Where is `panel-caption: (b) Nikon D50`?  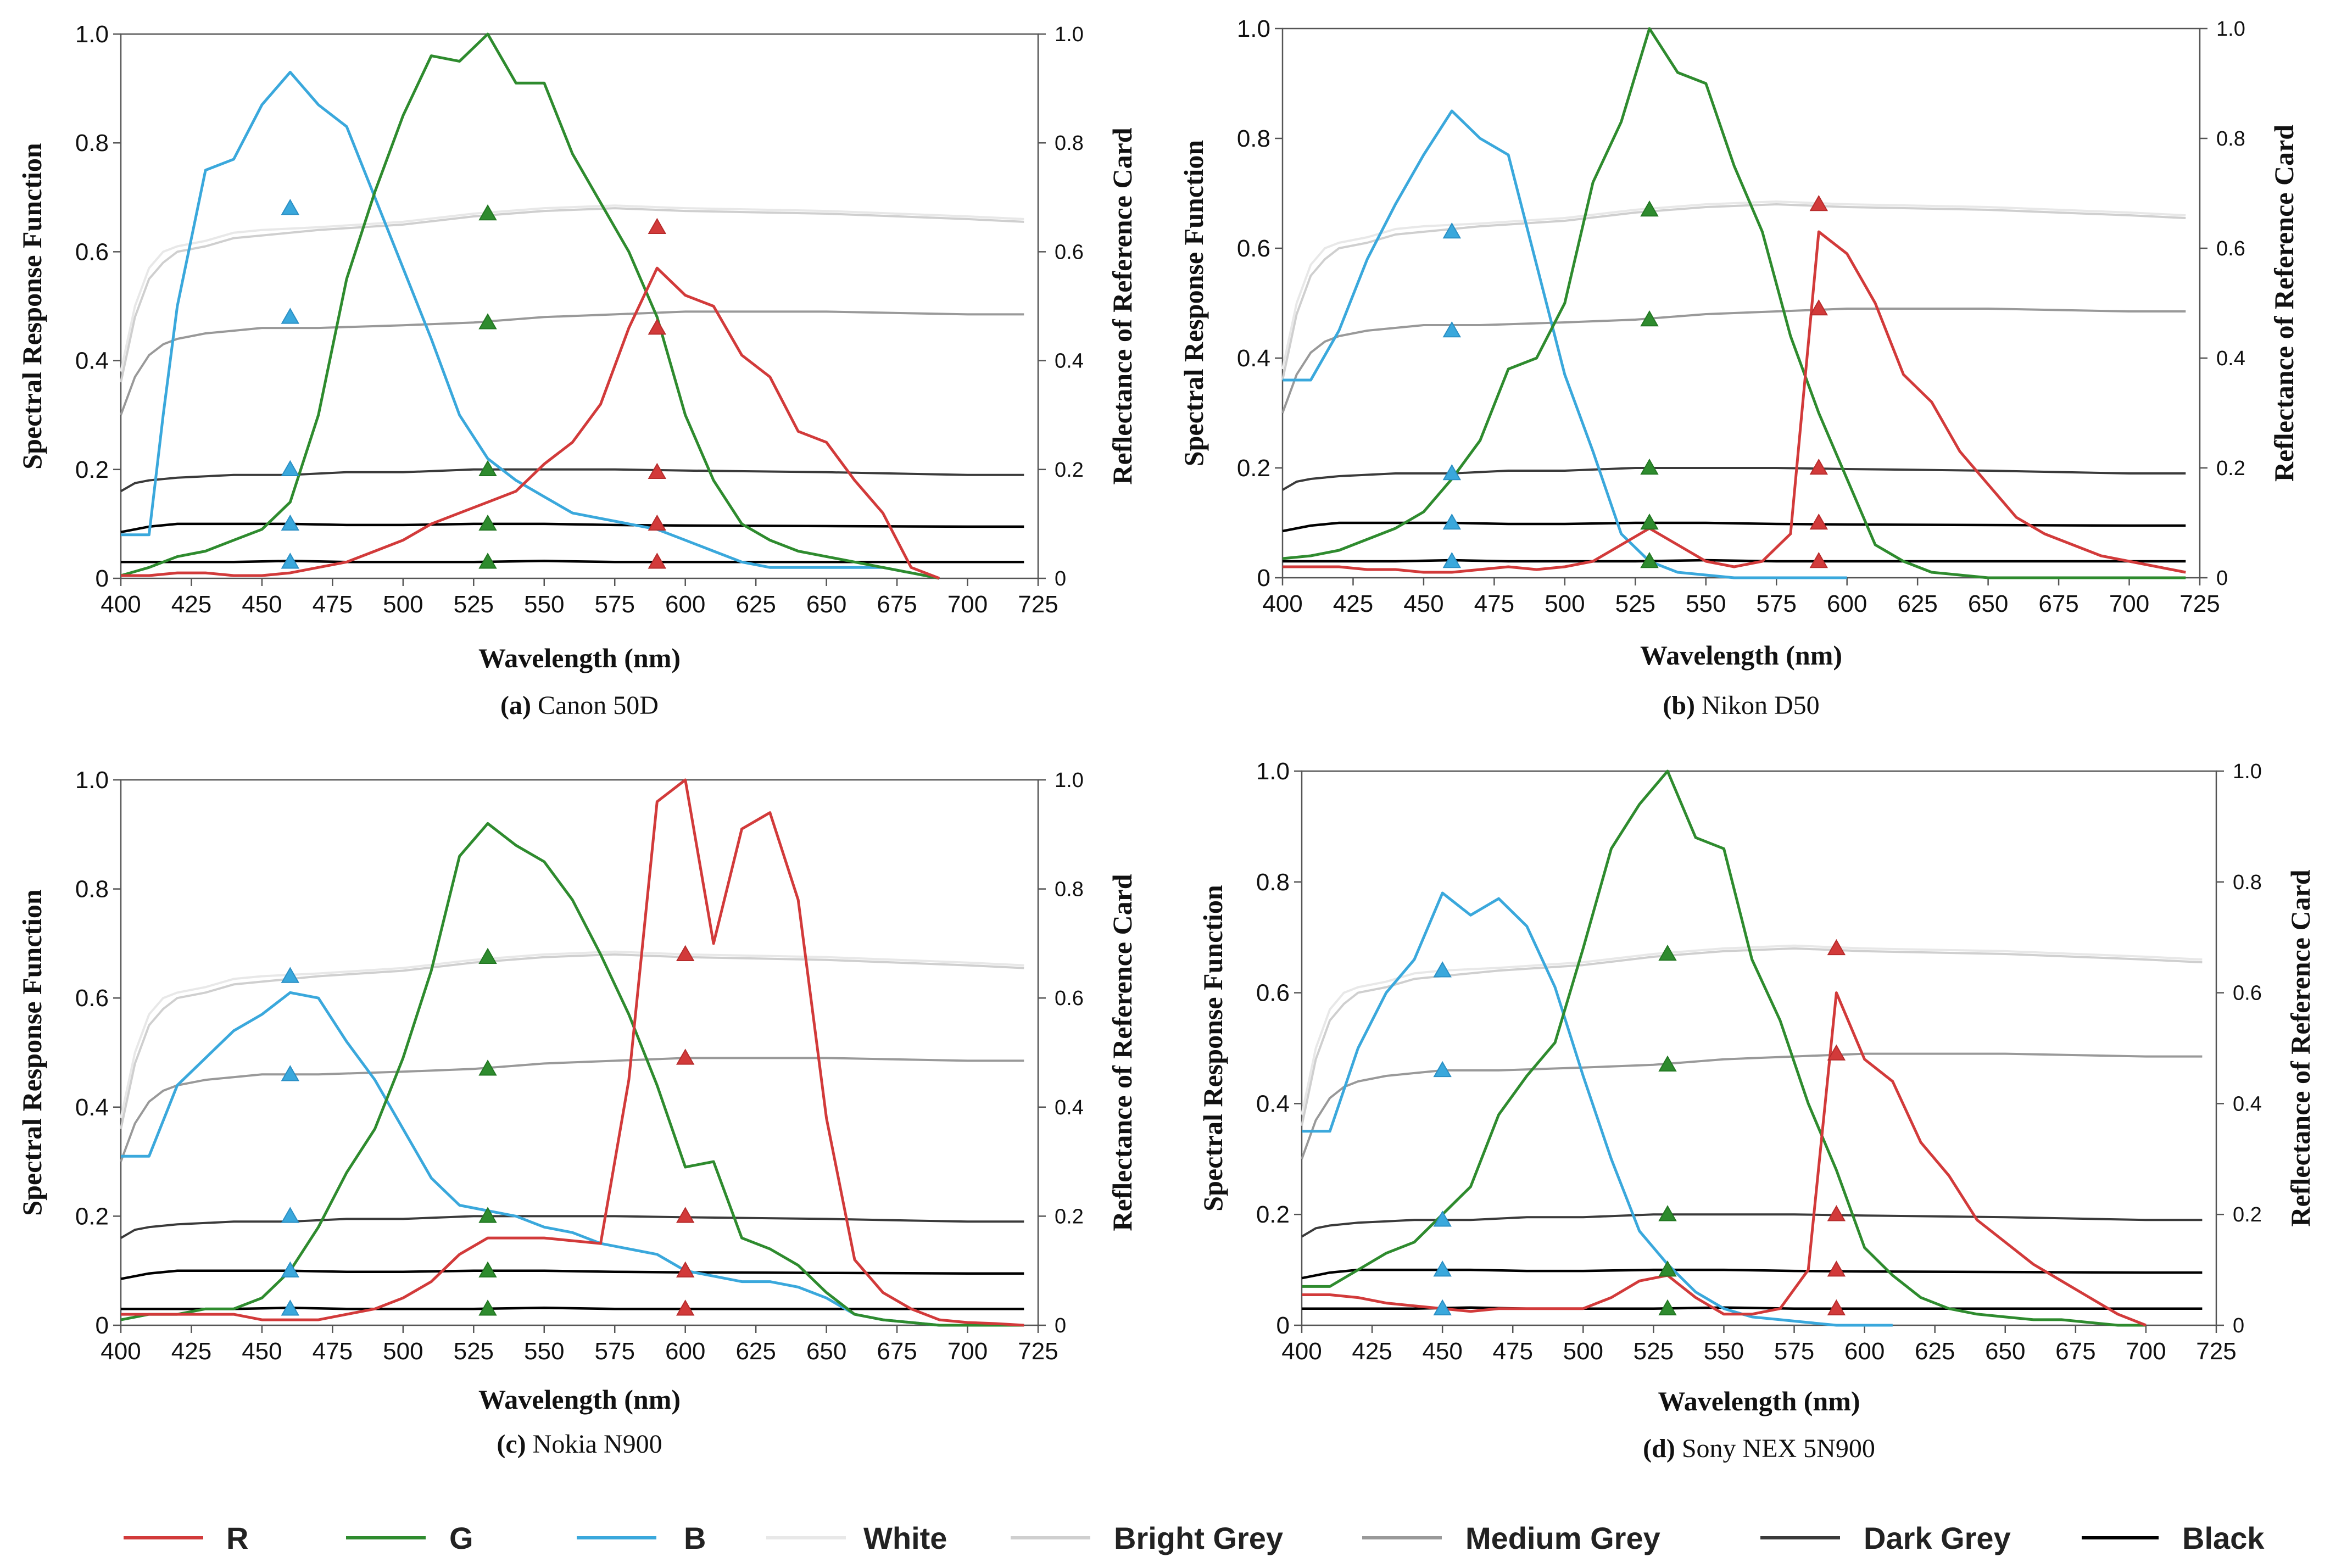 panel-caption: (b) Nikon D50 is located at coordinates (1741, 705).